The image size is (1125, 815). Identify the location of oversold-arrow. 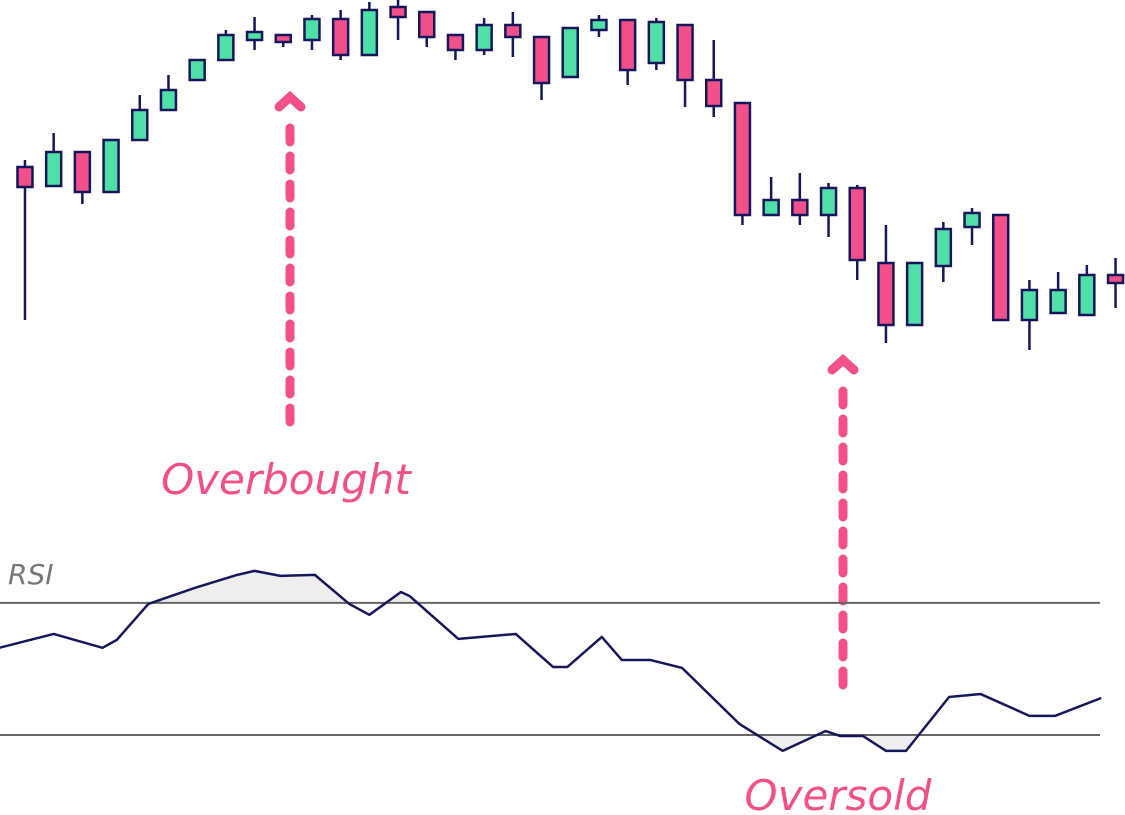
(843, 523).